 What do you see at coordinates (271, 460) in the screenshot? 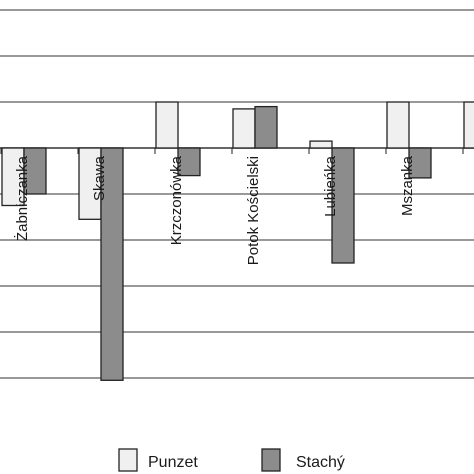
I see `legend-swatch-stachy` at bounding box center [271, 460].